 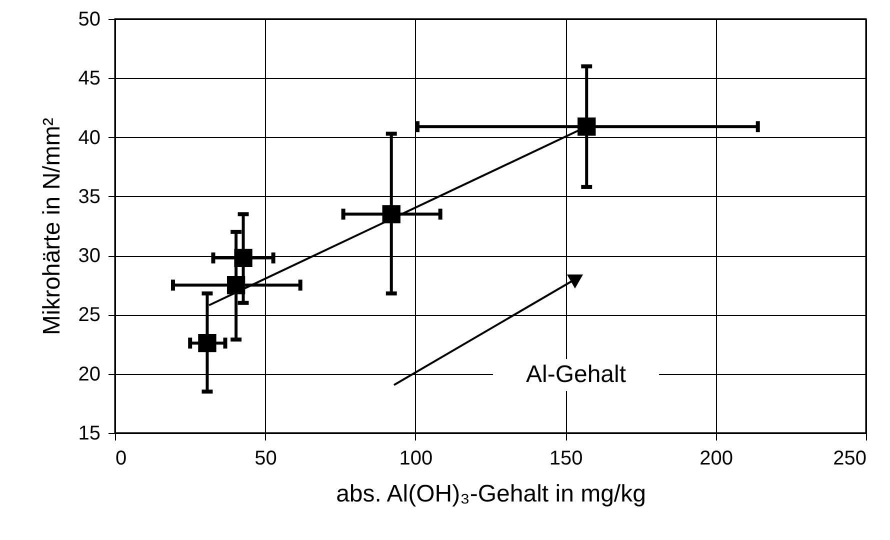 I want to click on y-tick-label: 40, so click(x=89, y=137).